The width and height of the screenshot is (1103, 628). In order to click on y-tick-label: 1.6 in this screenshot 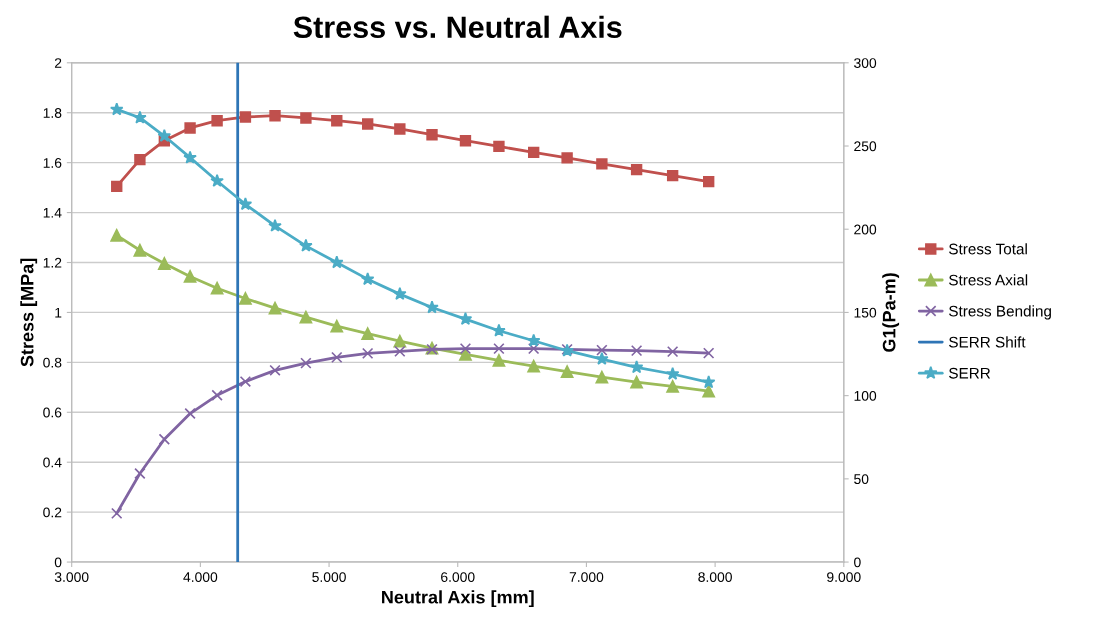, I will do `click(52, 162)`.